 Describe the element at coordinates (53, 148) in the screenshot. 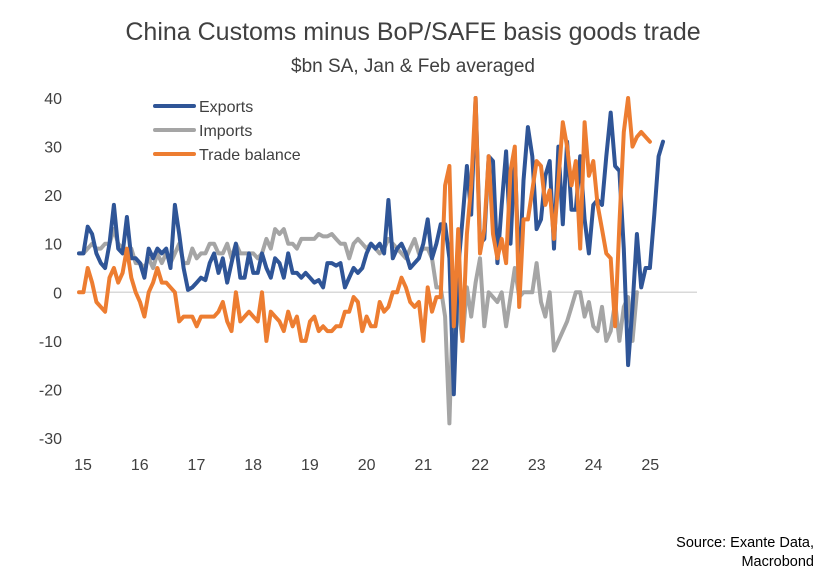

I see `y-tick-label: 30` at that location.